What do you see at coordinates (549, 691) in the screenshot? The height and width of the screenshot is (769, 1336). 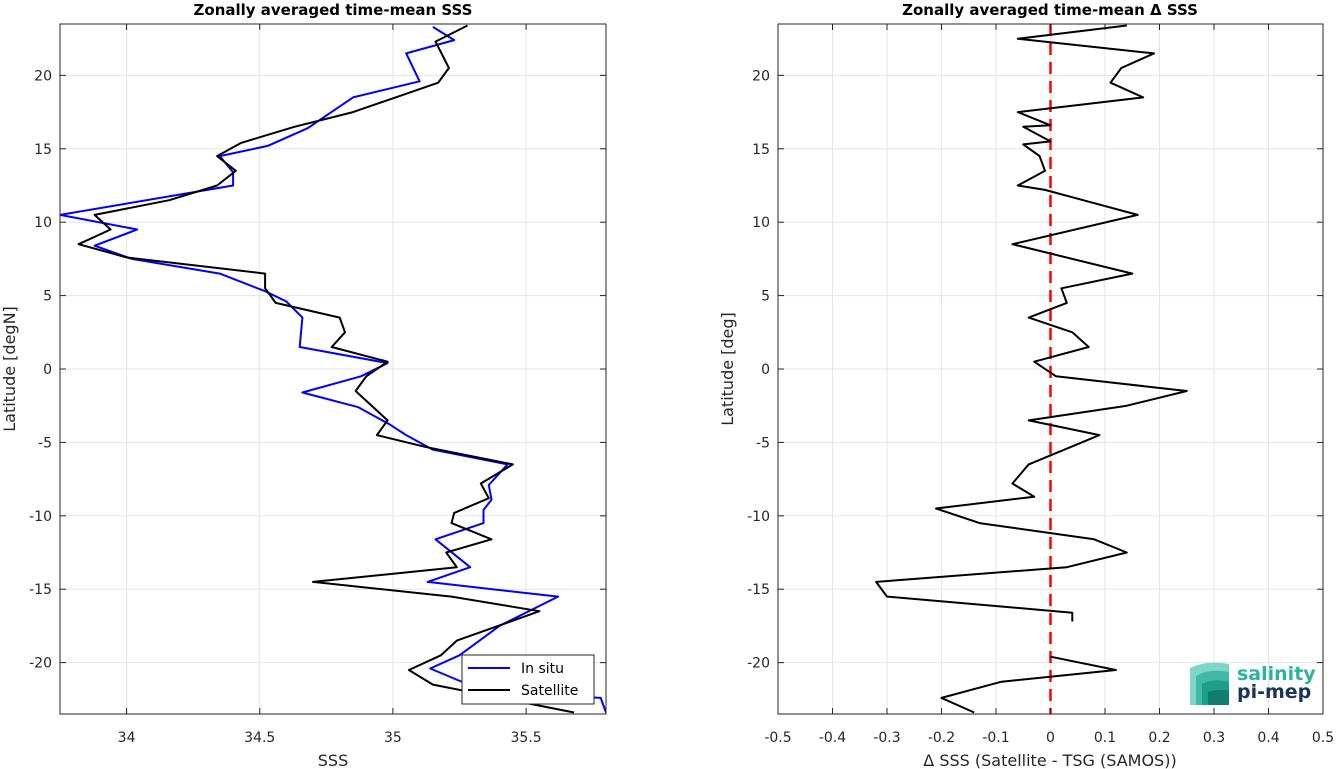 I see `legend-label-satellite: Satellite` at bounding box center [549, 691].